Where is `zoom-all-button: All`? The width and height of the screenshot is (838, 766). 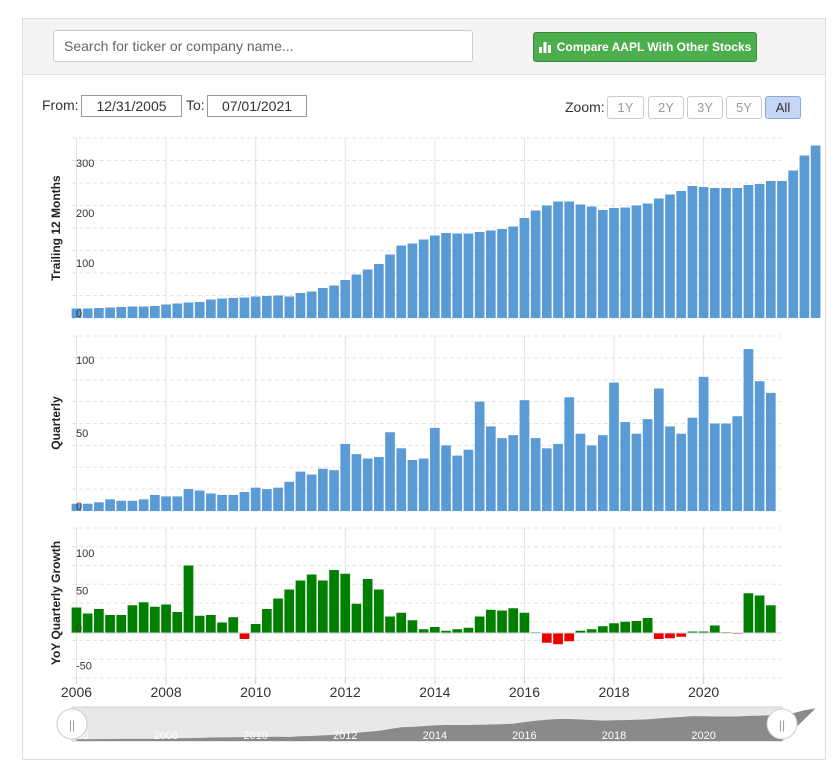 zoom-all-button: All is located at coordinates (783, 107).